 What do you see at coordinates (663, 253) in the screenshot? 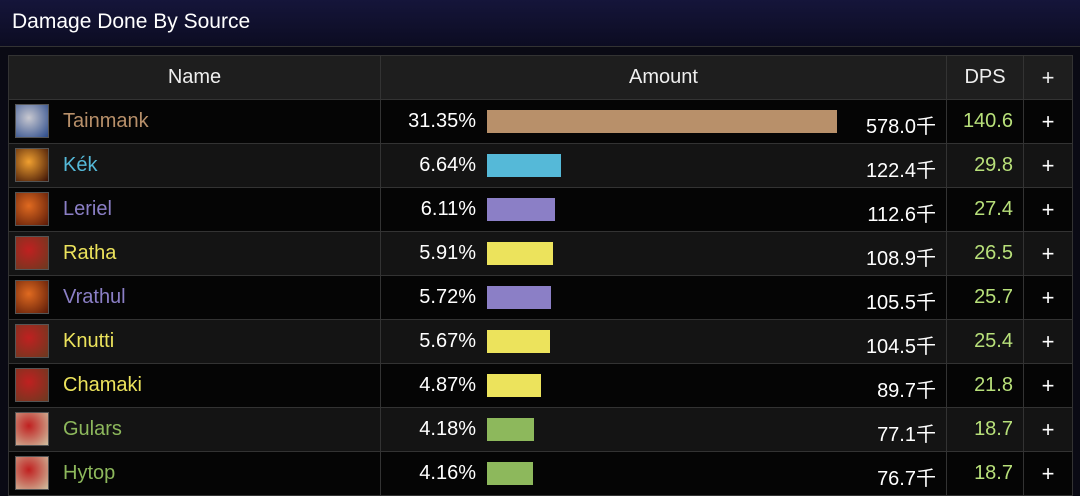
I see `amount-cell: 5.91% 108.9千` at bounding box center [663, 253].